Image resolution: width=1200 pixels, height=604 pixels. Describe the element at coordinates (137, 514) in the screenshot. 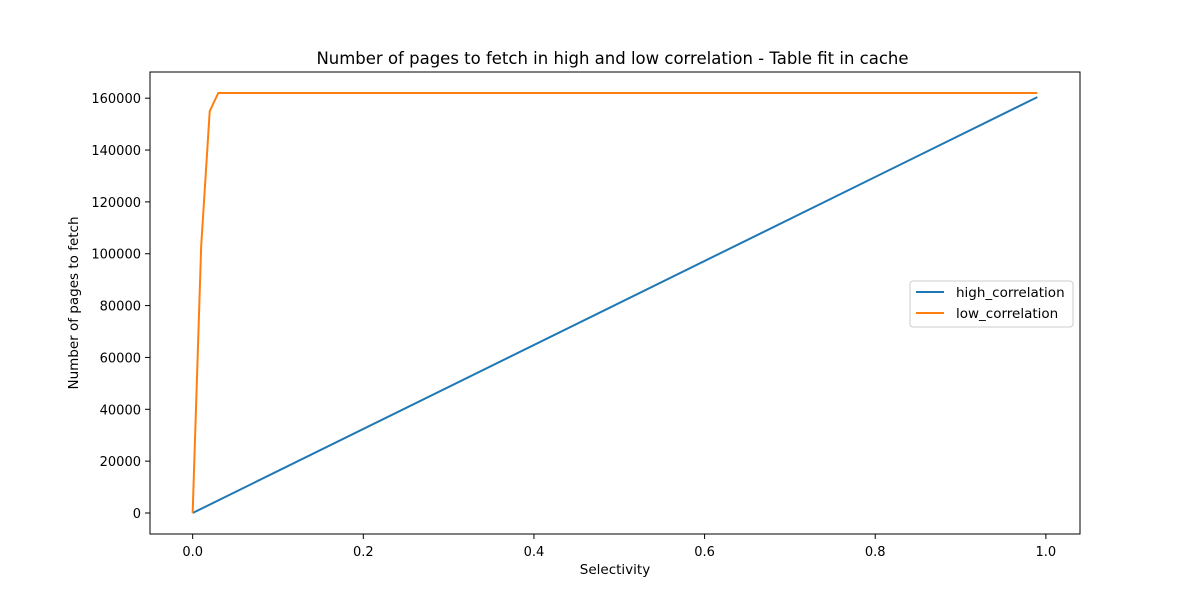

I see `y-tick-label: 0` at that location.